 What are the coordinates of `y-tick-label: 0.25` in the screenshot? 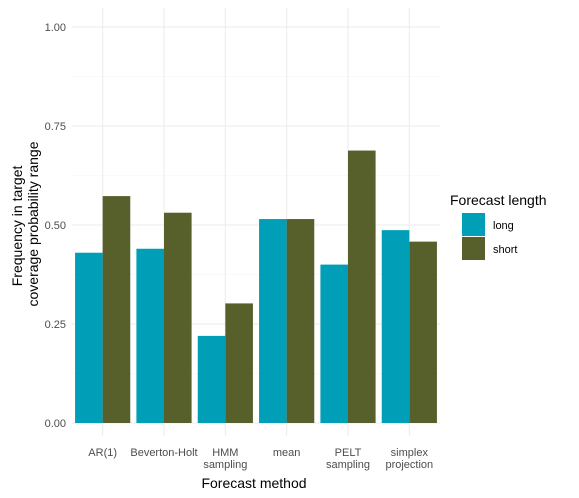 It's located at (55, 325).